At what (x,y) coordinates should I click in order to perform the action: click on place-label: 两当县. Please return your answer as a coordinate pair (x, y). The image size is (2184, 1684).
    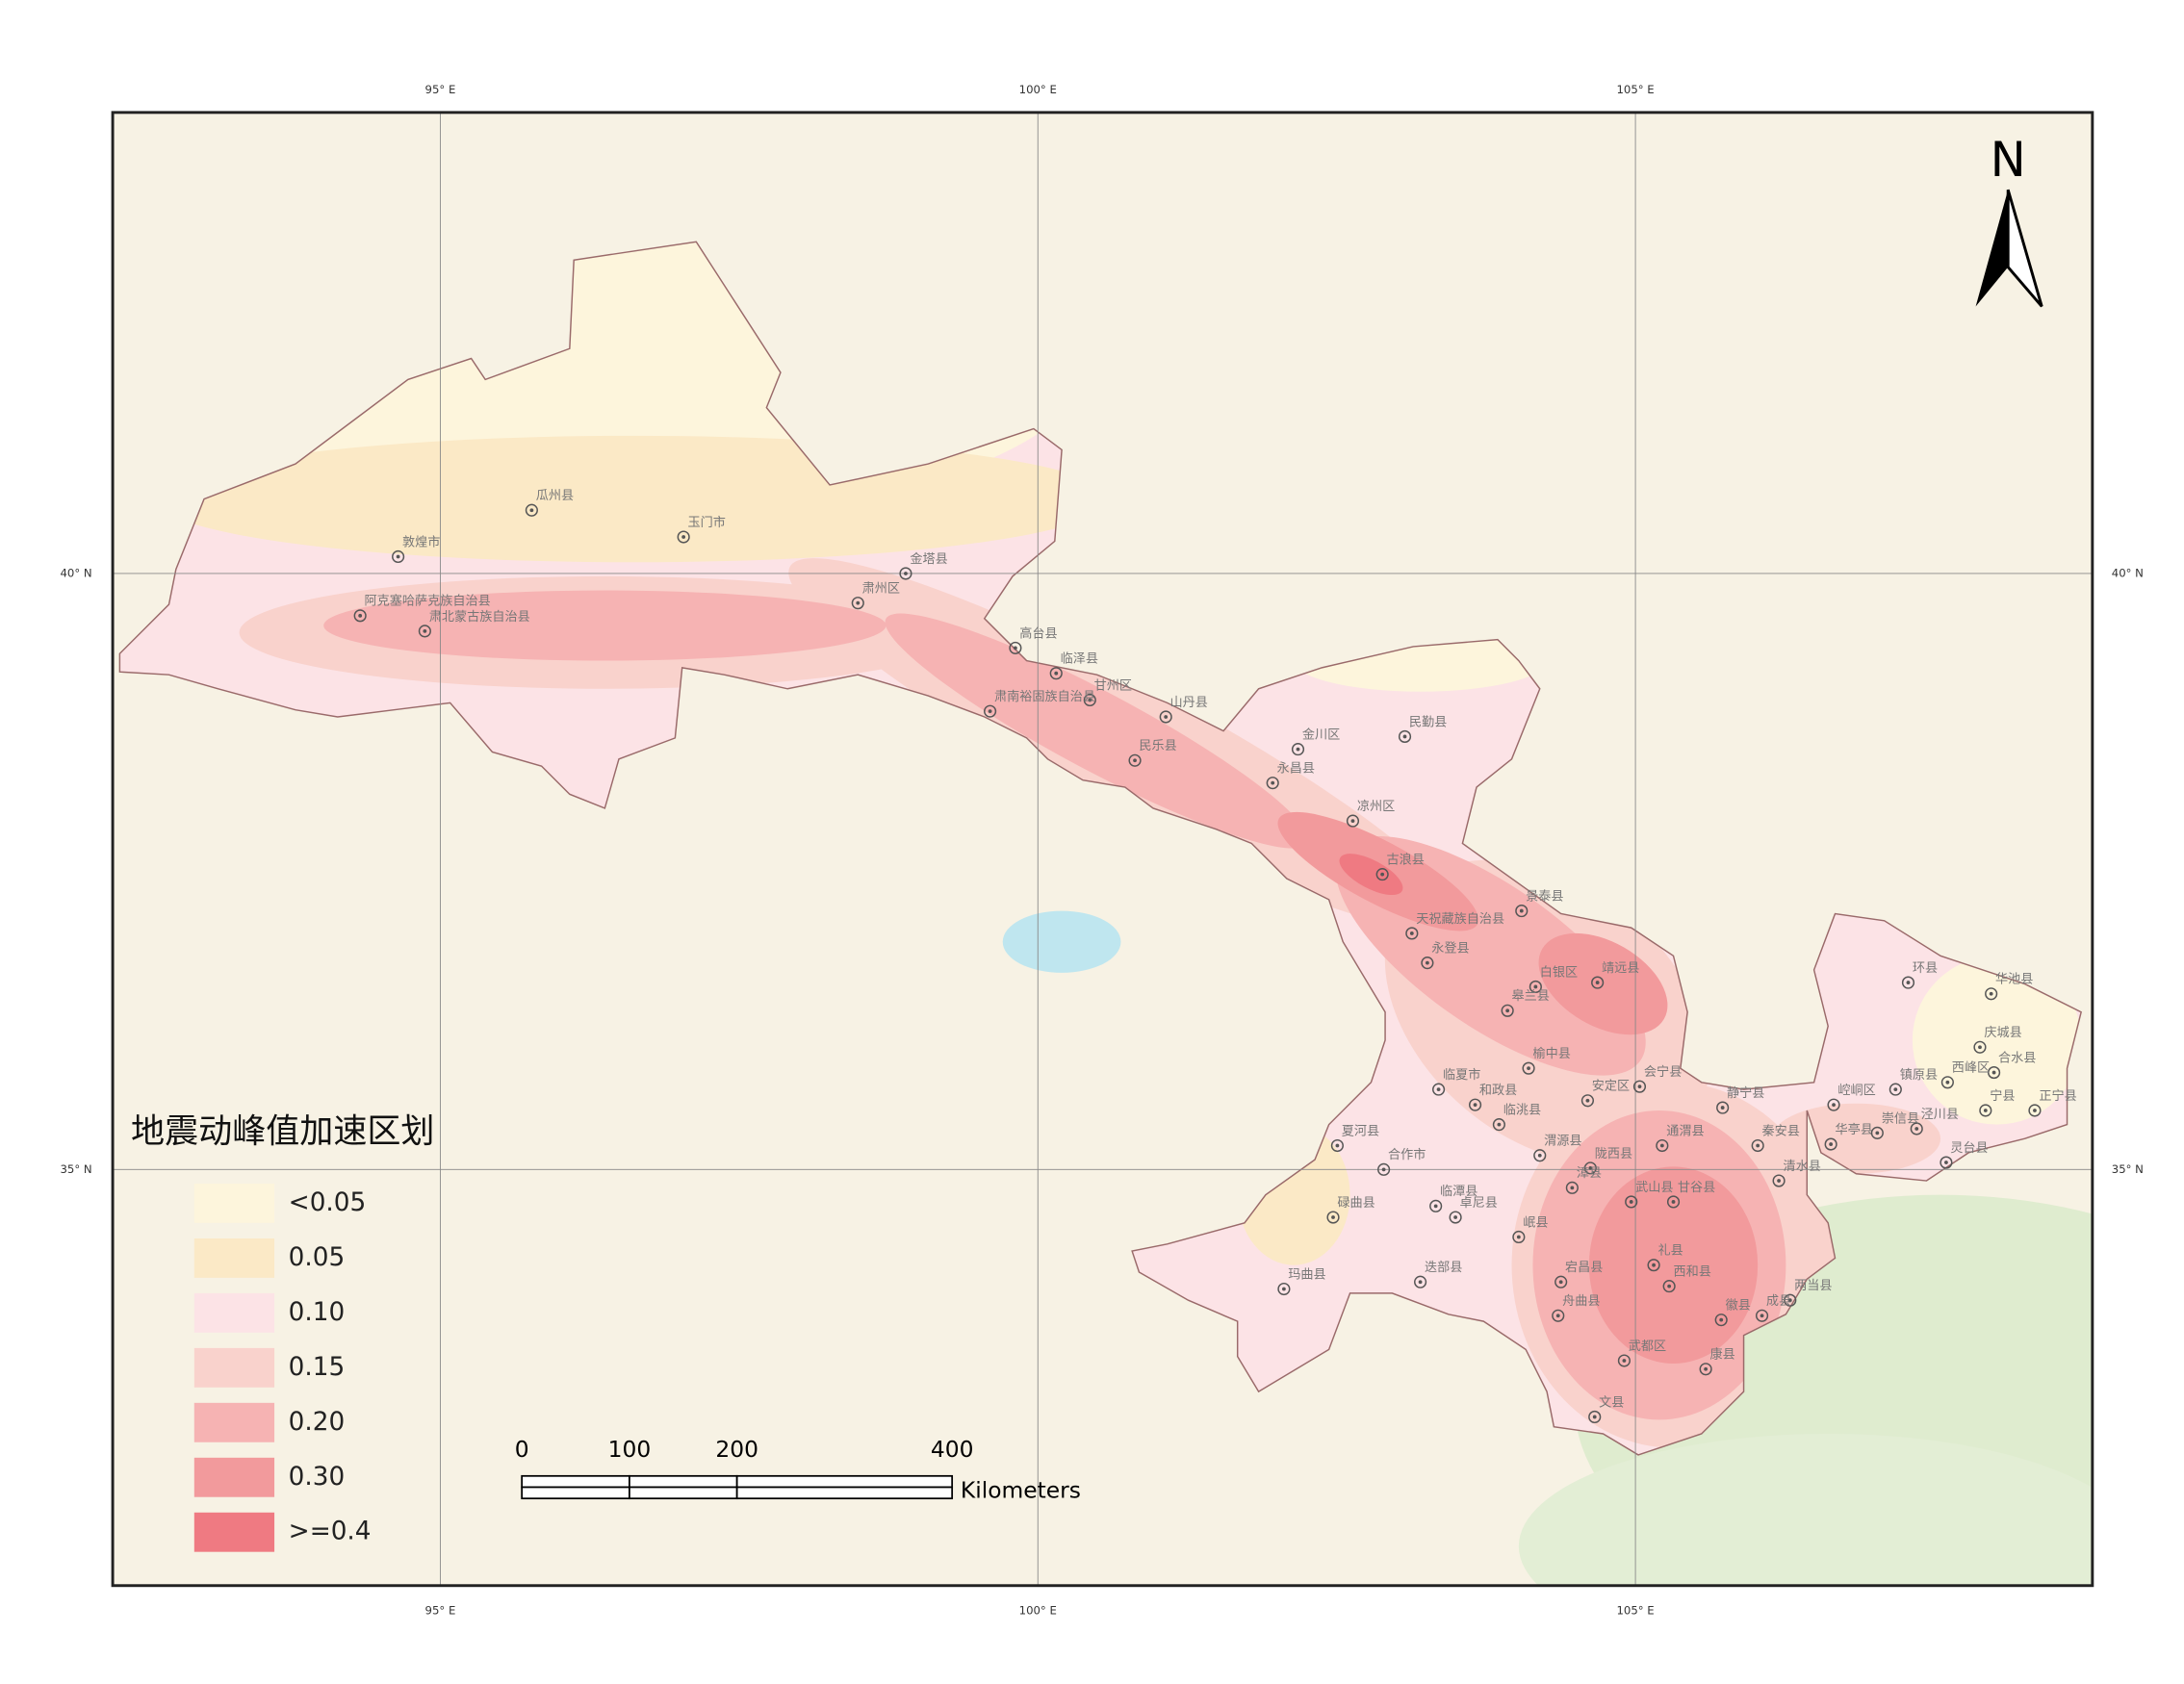
    Looking at the image, I should click on (1813, 1285).